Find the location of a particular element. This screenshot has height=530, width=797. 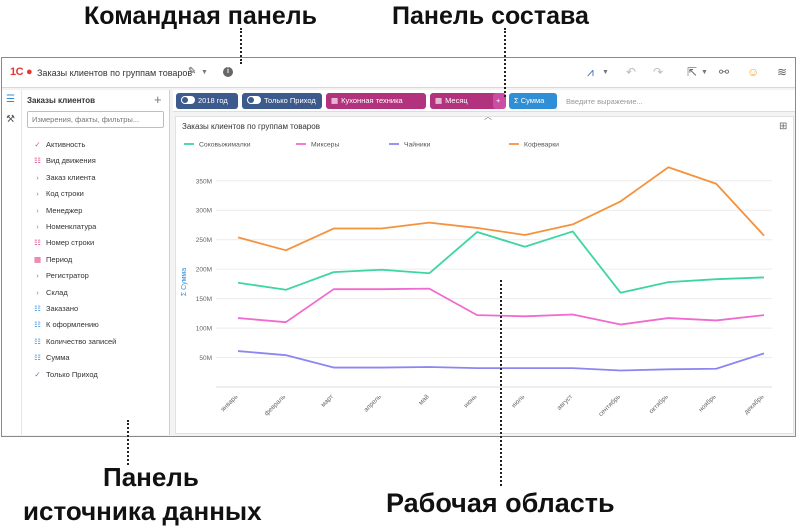

chip-label: Месяц is located at coordinates (456, 100).